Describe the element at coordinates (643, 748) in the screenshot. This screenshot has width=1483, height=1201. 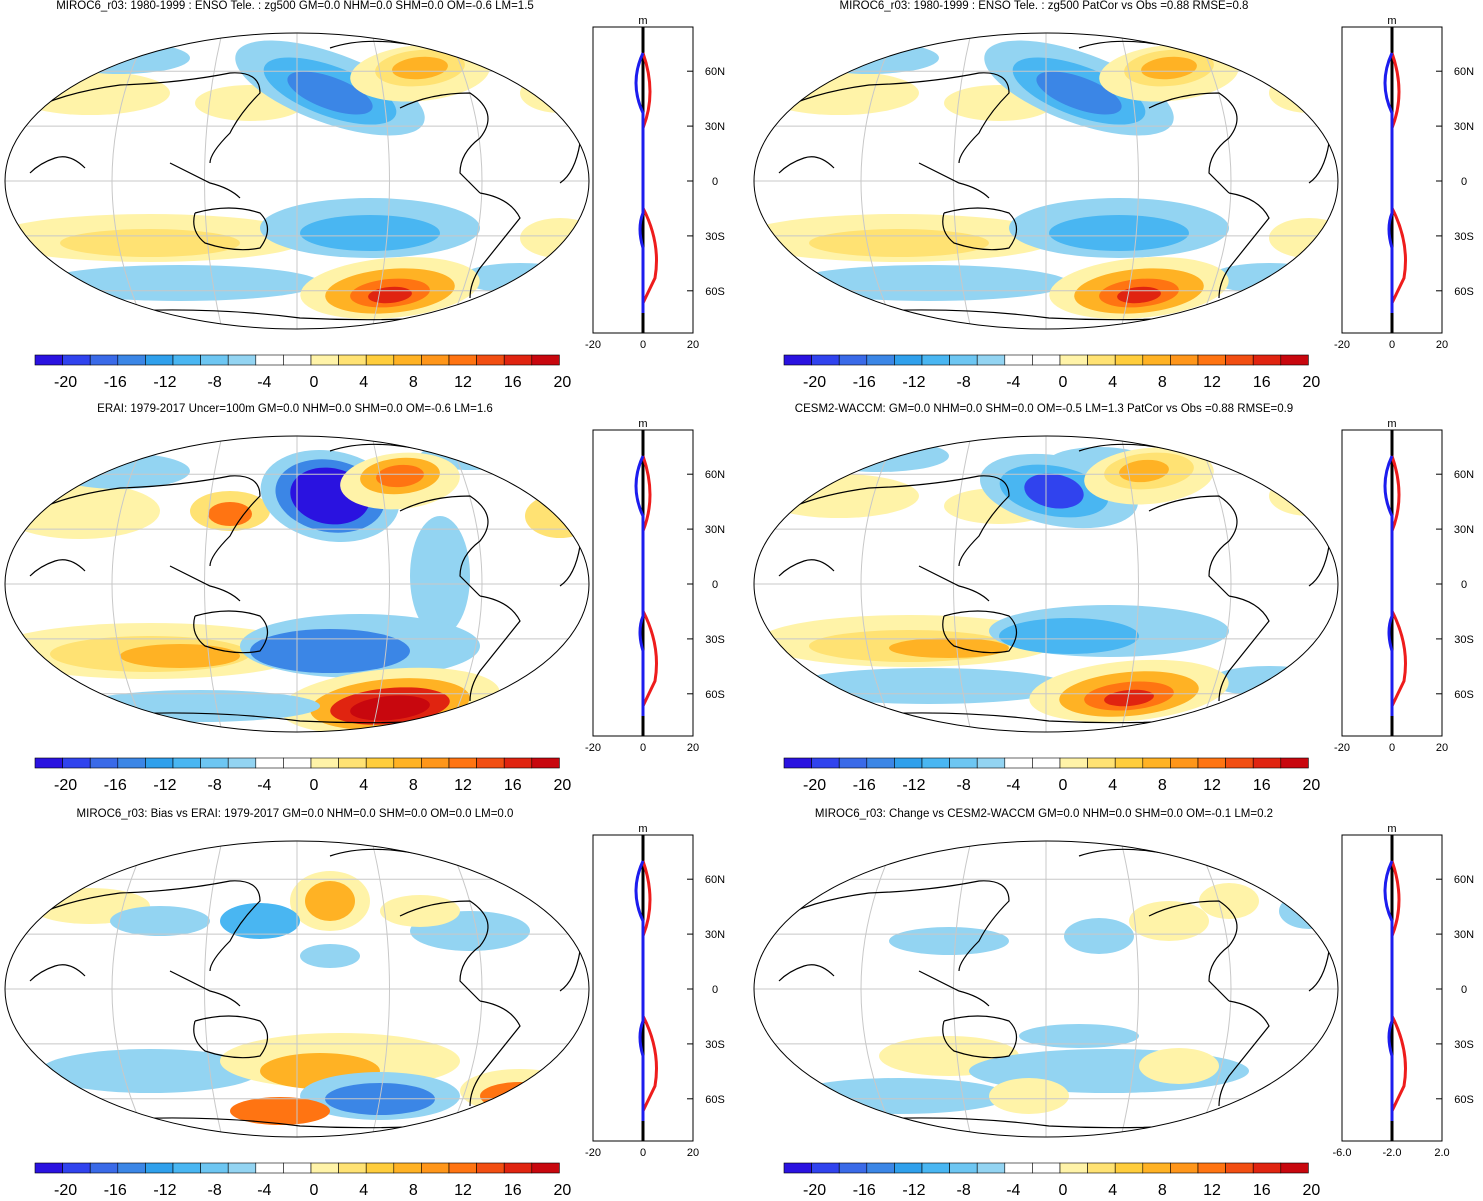
I see `profile-x-label: 0` at that location.